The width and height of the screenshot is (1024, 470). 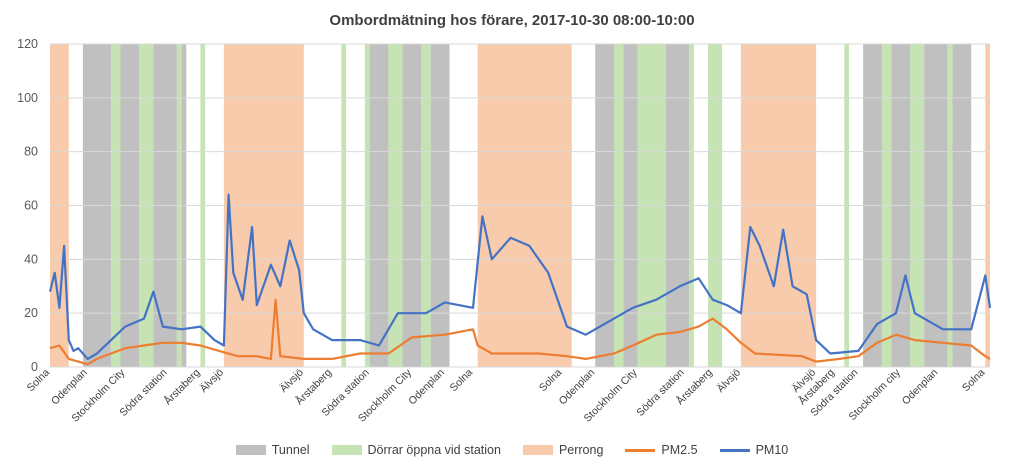 I want to click on legend-item: Tunnel, so click(x=272, y=450).